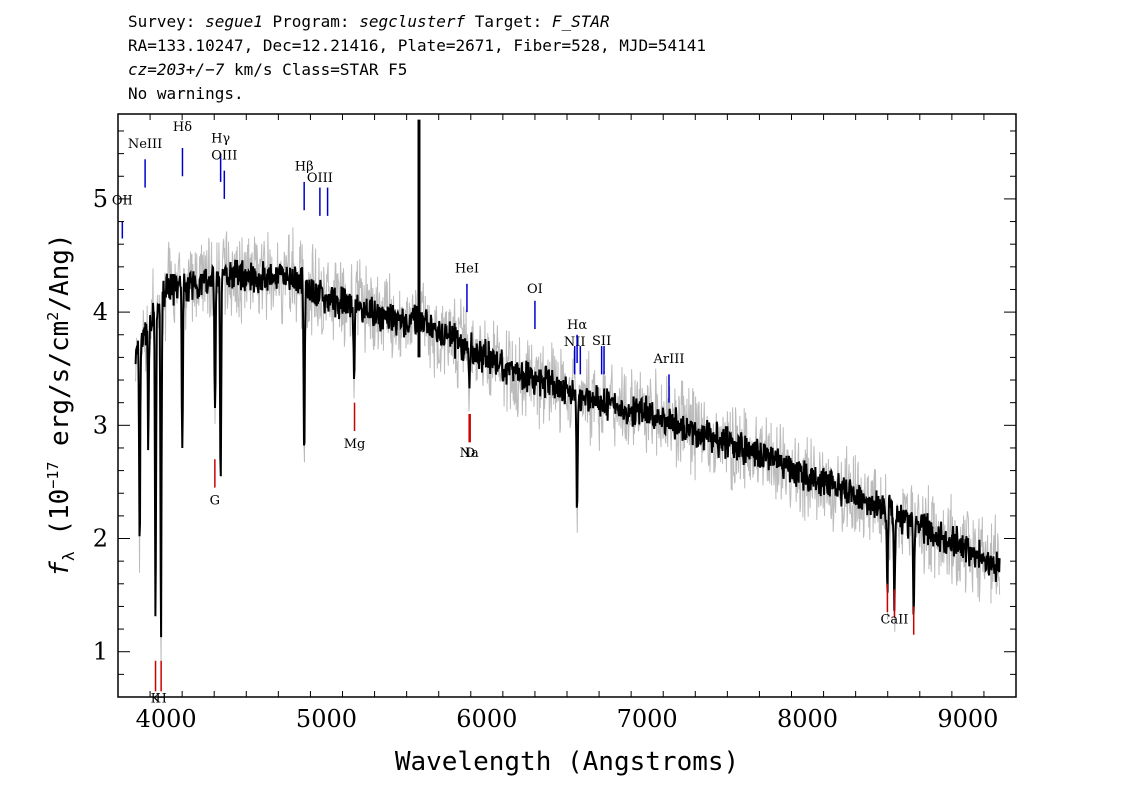 This screenshot has height=810, width=1134. I want to click on y-title-end: /Ang), so click(60, 272).